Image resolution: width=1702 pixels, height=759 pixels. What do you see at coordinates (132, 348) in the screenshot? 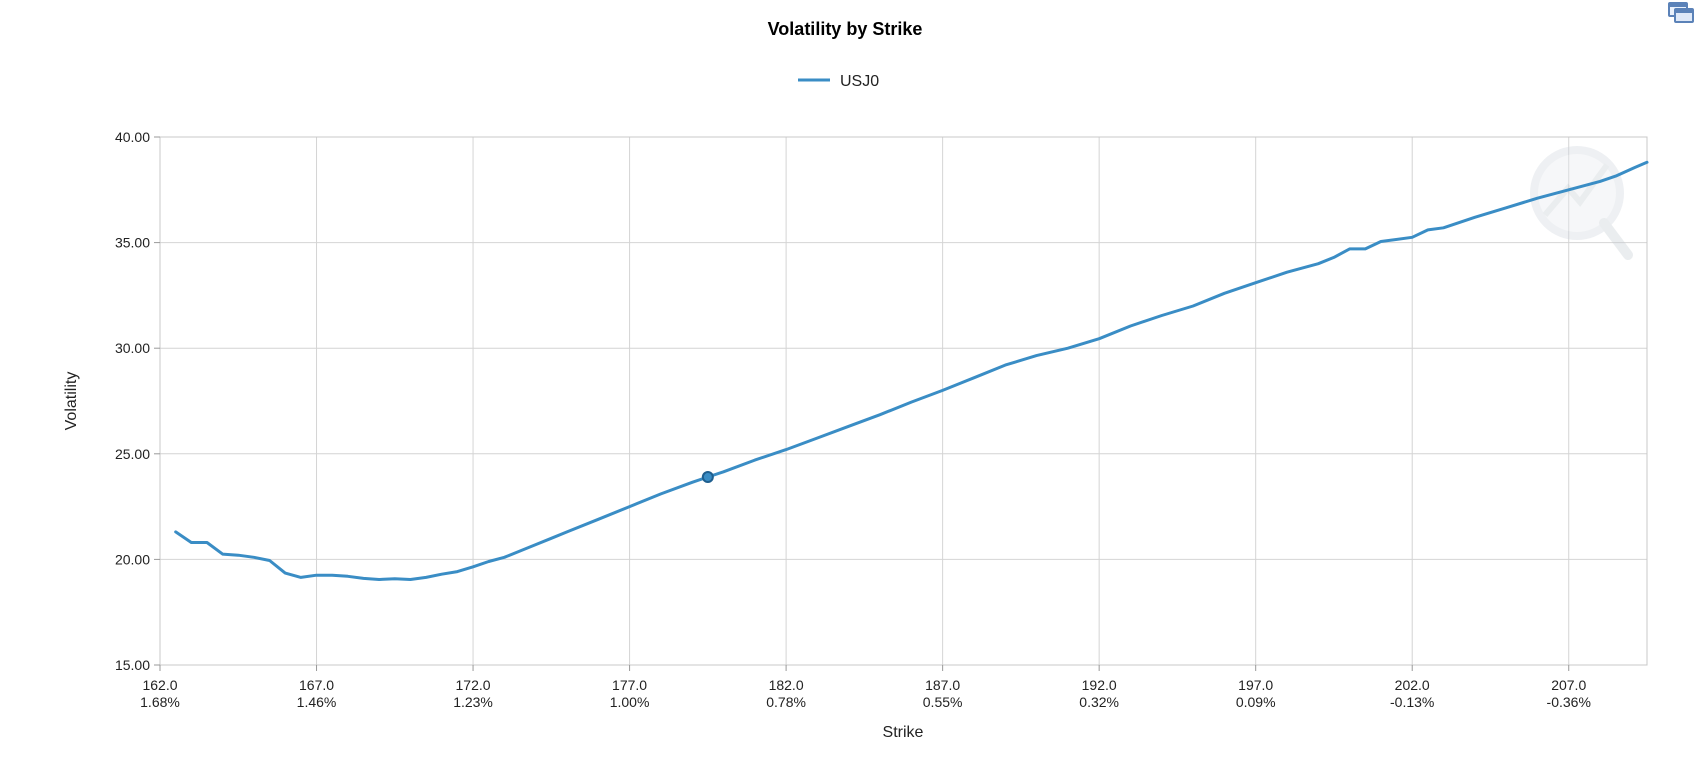
I see `y-tick-label: 30.00` at bounding box center [132, 348].